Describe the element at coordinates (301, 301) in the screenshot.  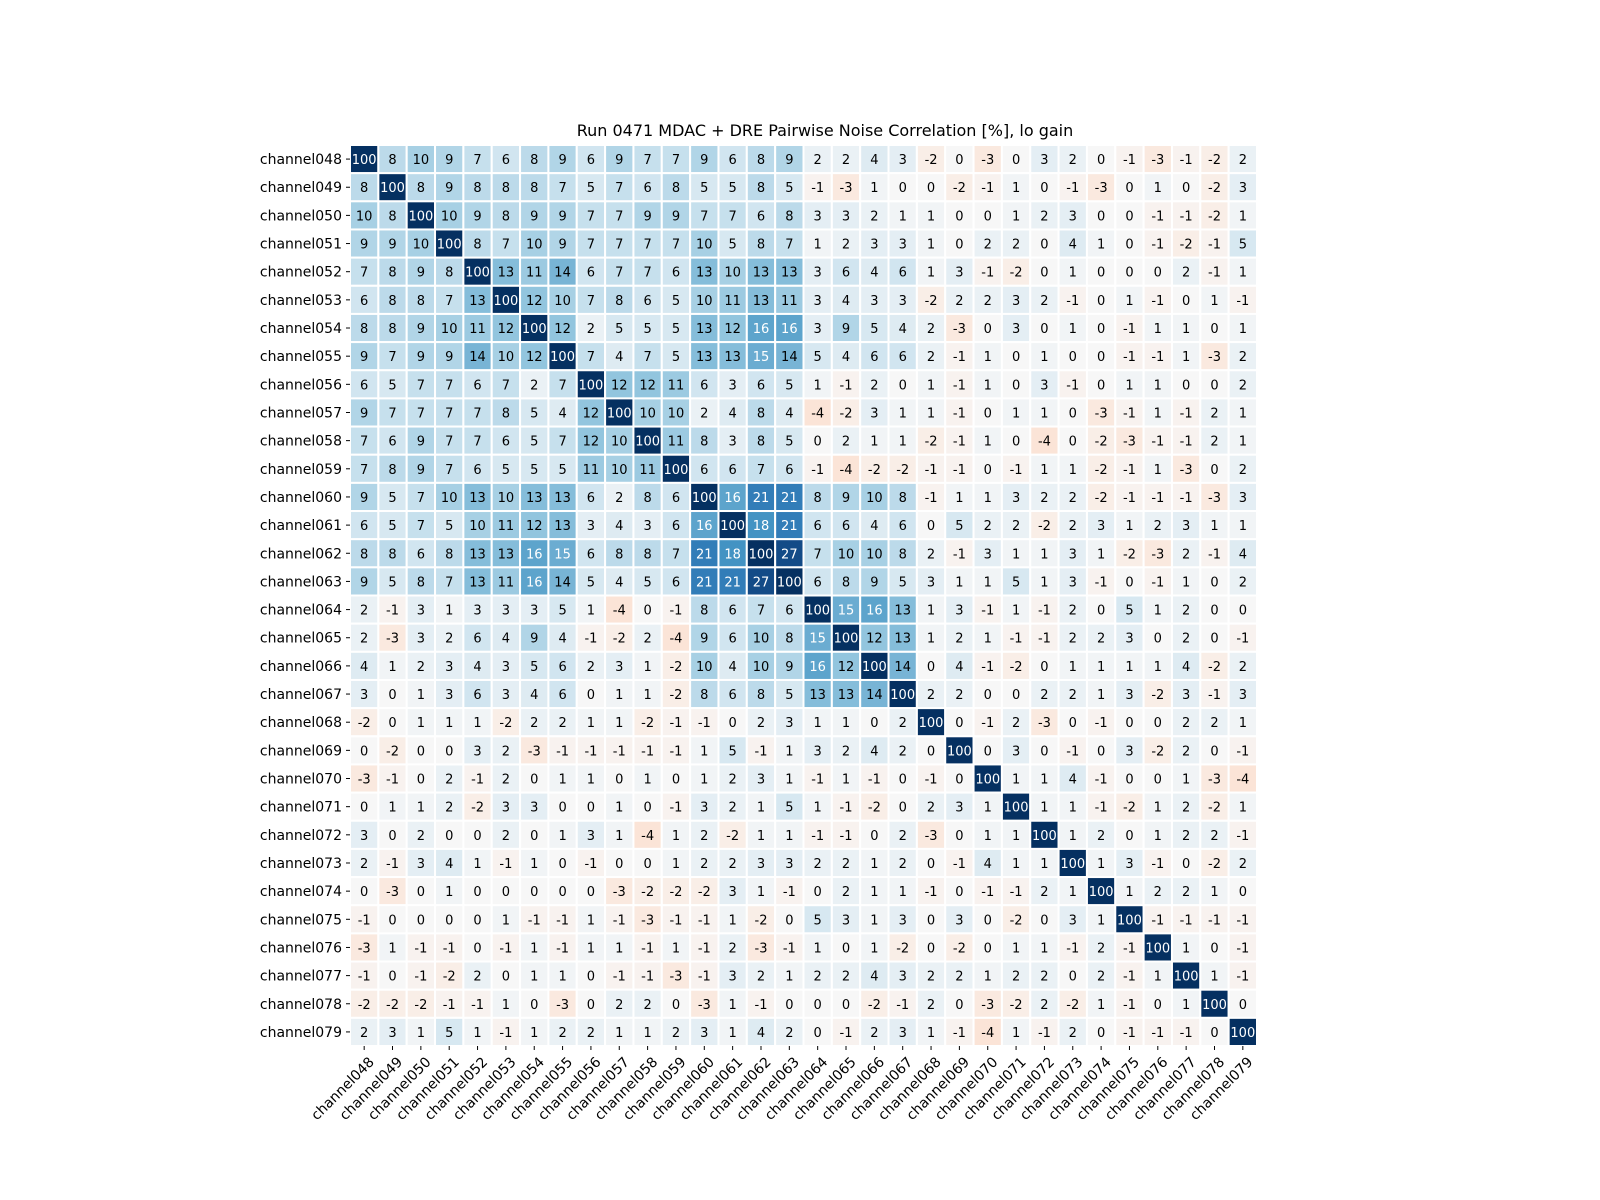
I see `y-tick-label: channel053` at that location.